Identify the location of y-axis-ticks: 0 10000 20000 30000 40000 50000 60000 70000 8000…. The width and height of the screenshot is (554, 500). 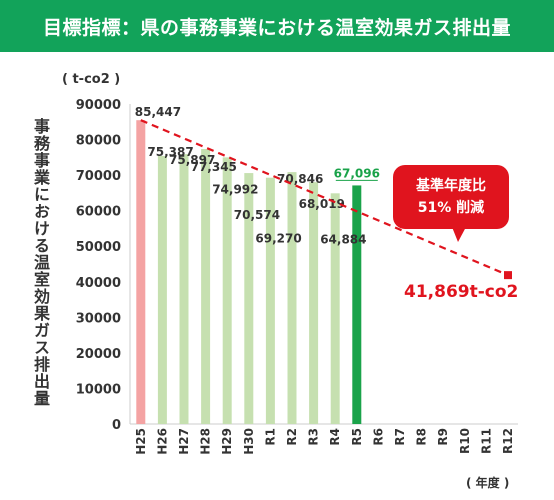
(98, 265).